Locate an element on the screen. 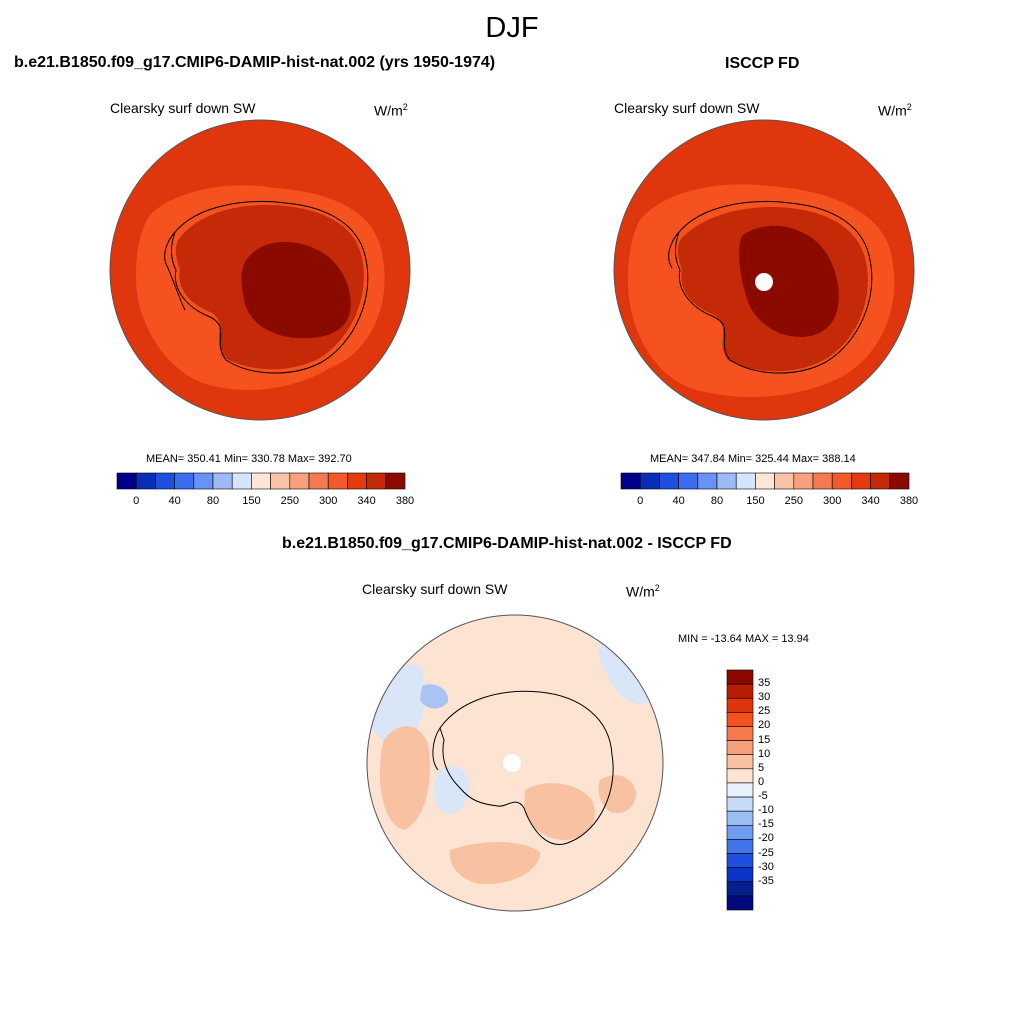 Image resolution: width=1024 pixels, height=1024 pixels. map-2-border is located at coordinates (764, 270).